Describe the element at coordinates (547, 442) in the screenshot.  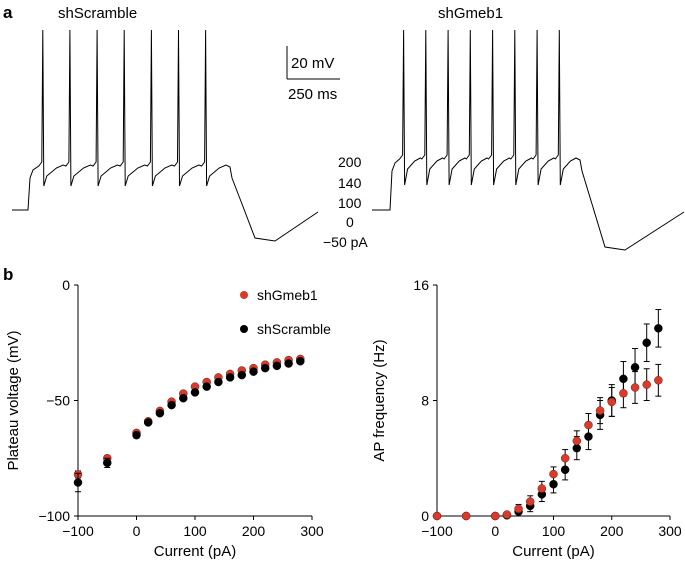
I see `series-shgmeb1` at that location.